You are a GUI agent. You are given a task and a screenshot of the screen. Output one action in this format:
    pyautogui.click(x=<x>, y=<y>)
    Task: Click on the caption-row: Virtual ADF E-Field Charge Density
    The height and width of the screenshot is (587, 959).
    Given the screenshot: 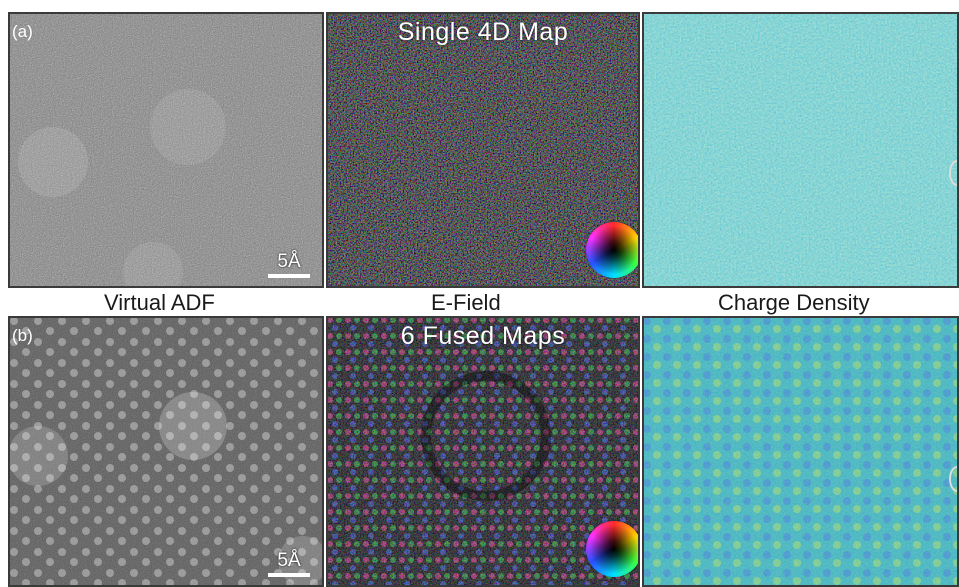 What is the action you would take?
    pyautogui.click(x=479, y=302)
    